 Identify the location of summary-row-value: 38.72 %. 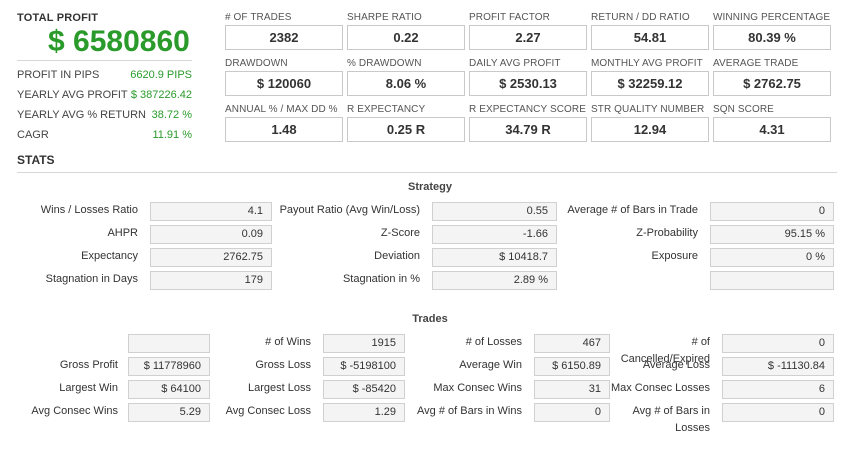
(171, 115).